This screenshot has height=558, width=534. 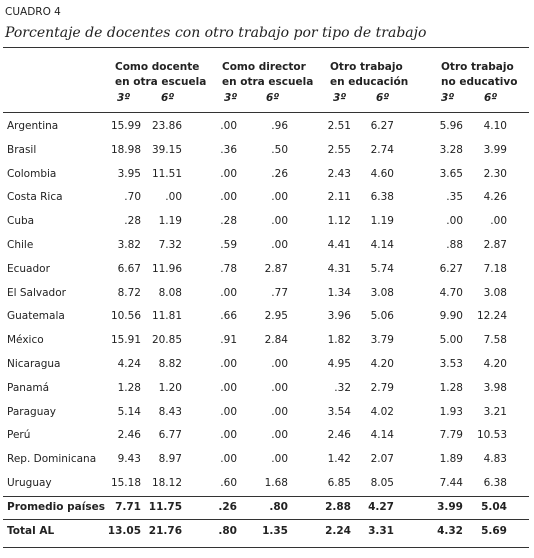 What do you see at coordinates (19, 435) in the screenshot?
I see `row-label: Perú` at bounding box center [19, 435].